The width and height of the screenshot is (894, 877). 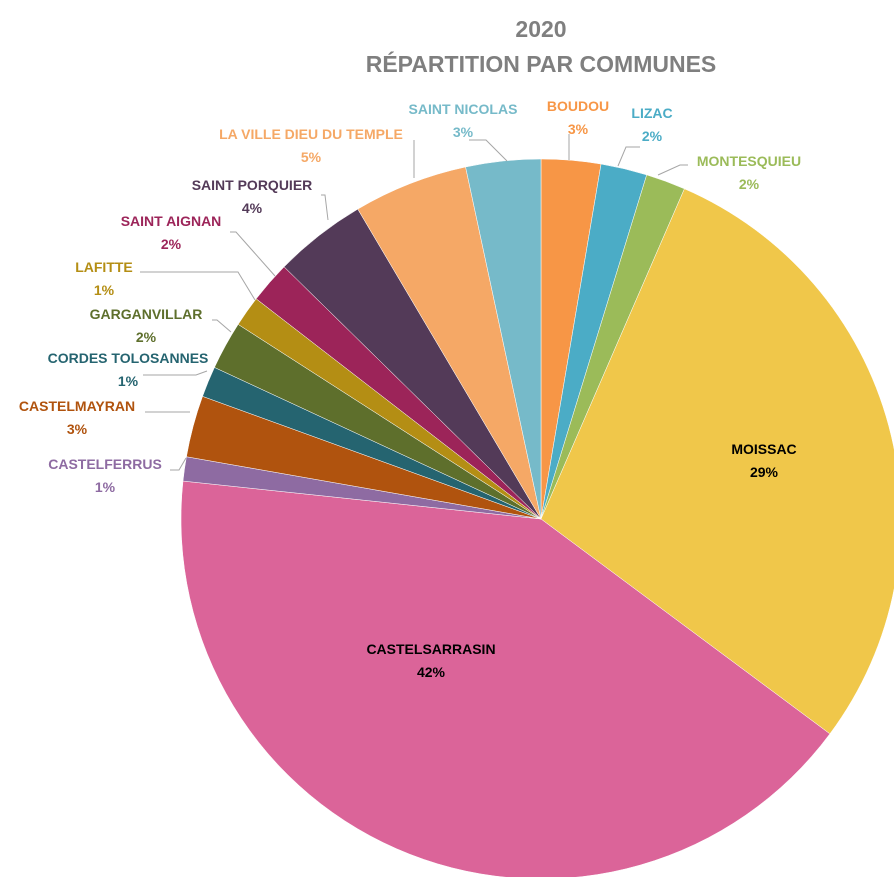 I want to click on slice-percent-la-ville-dieu-du-temple: 5%, so click(x=311, y=157).